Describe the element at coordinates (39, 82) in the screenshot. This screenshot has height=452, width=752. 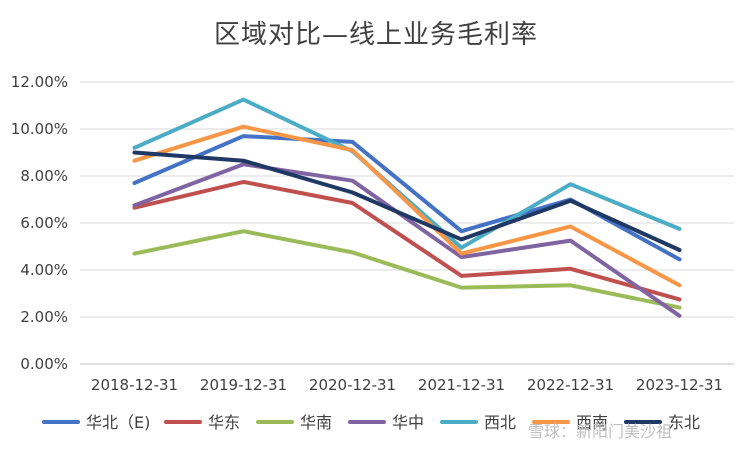
I see `y-tick-label: 12.00%` at that location.